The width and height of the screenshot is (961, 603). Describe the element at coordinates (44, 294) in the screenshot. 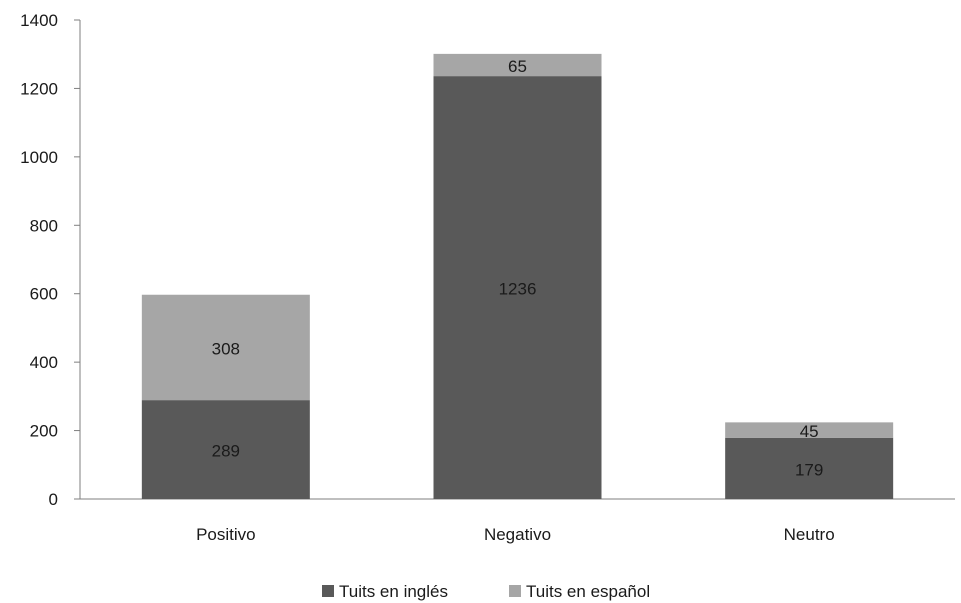

I see `y-tick-label: 600` at that location.